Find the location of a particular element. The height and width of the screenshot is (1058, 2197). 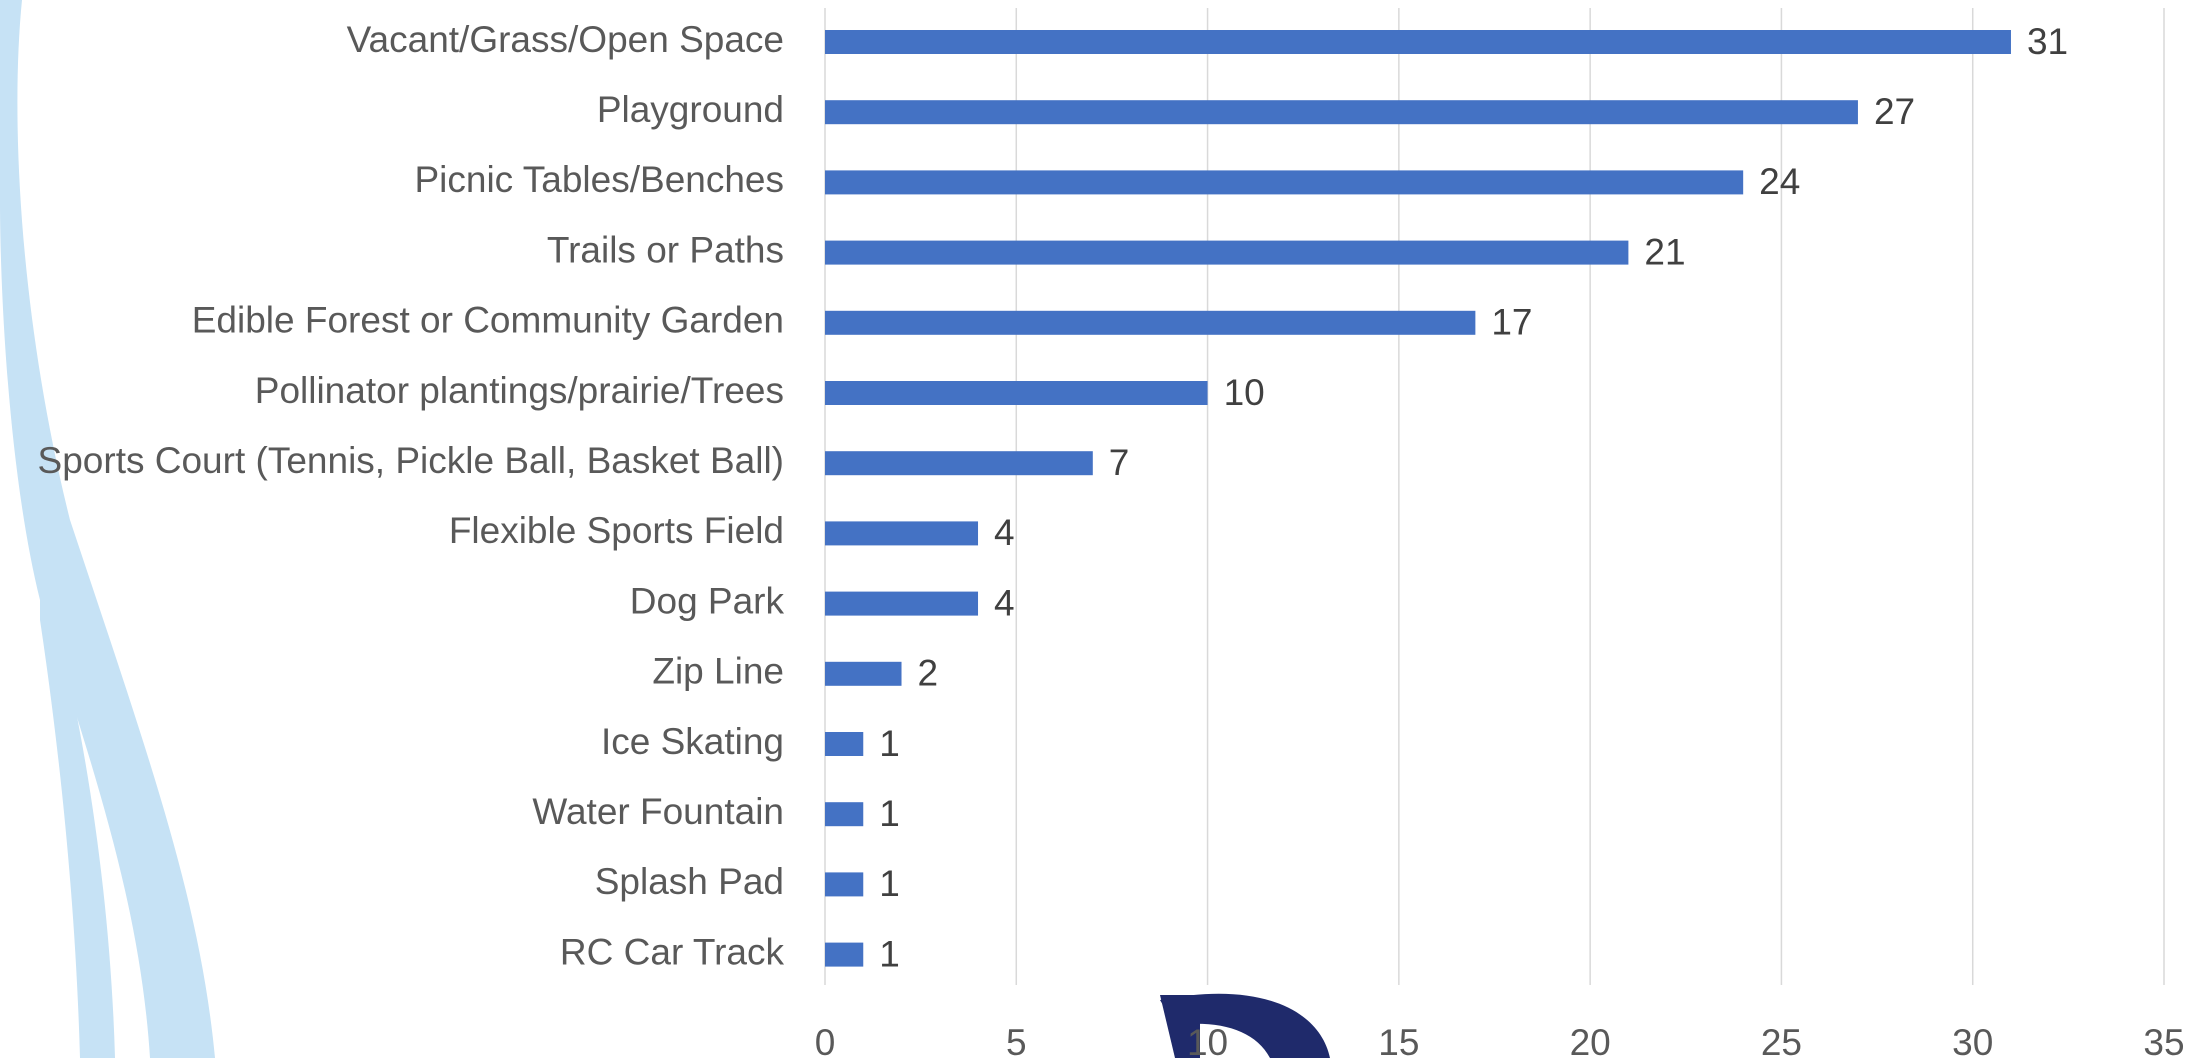

data-label: 27 is located at coordinates (1894, 111).